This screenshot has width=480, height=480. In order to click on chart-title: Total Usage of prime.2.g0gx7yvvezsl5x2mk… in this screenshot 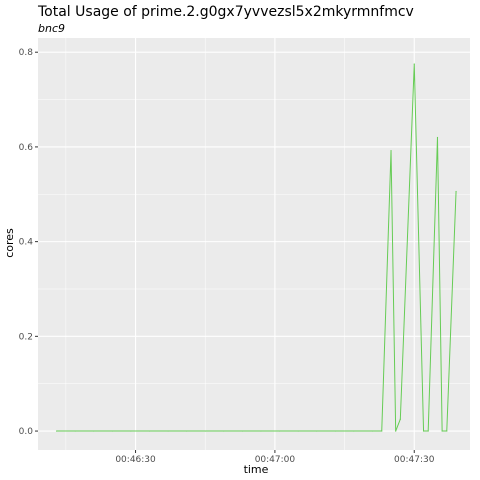, I will do `click(225, 12)`.